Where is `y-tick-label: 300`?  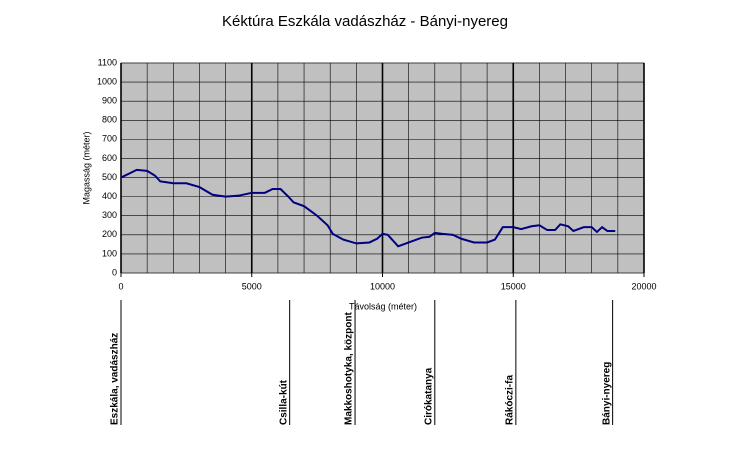
y-tick-label: 300 is located at coordinates (109, 215).